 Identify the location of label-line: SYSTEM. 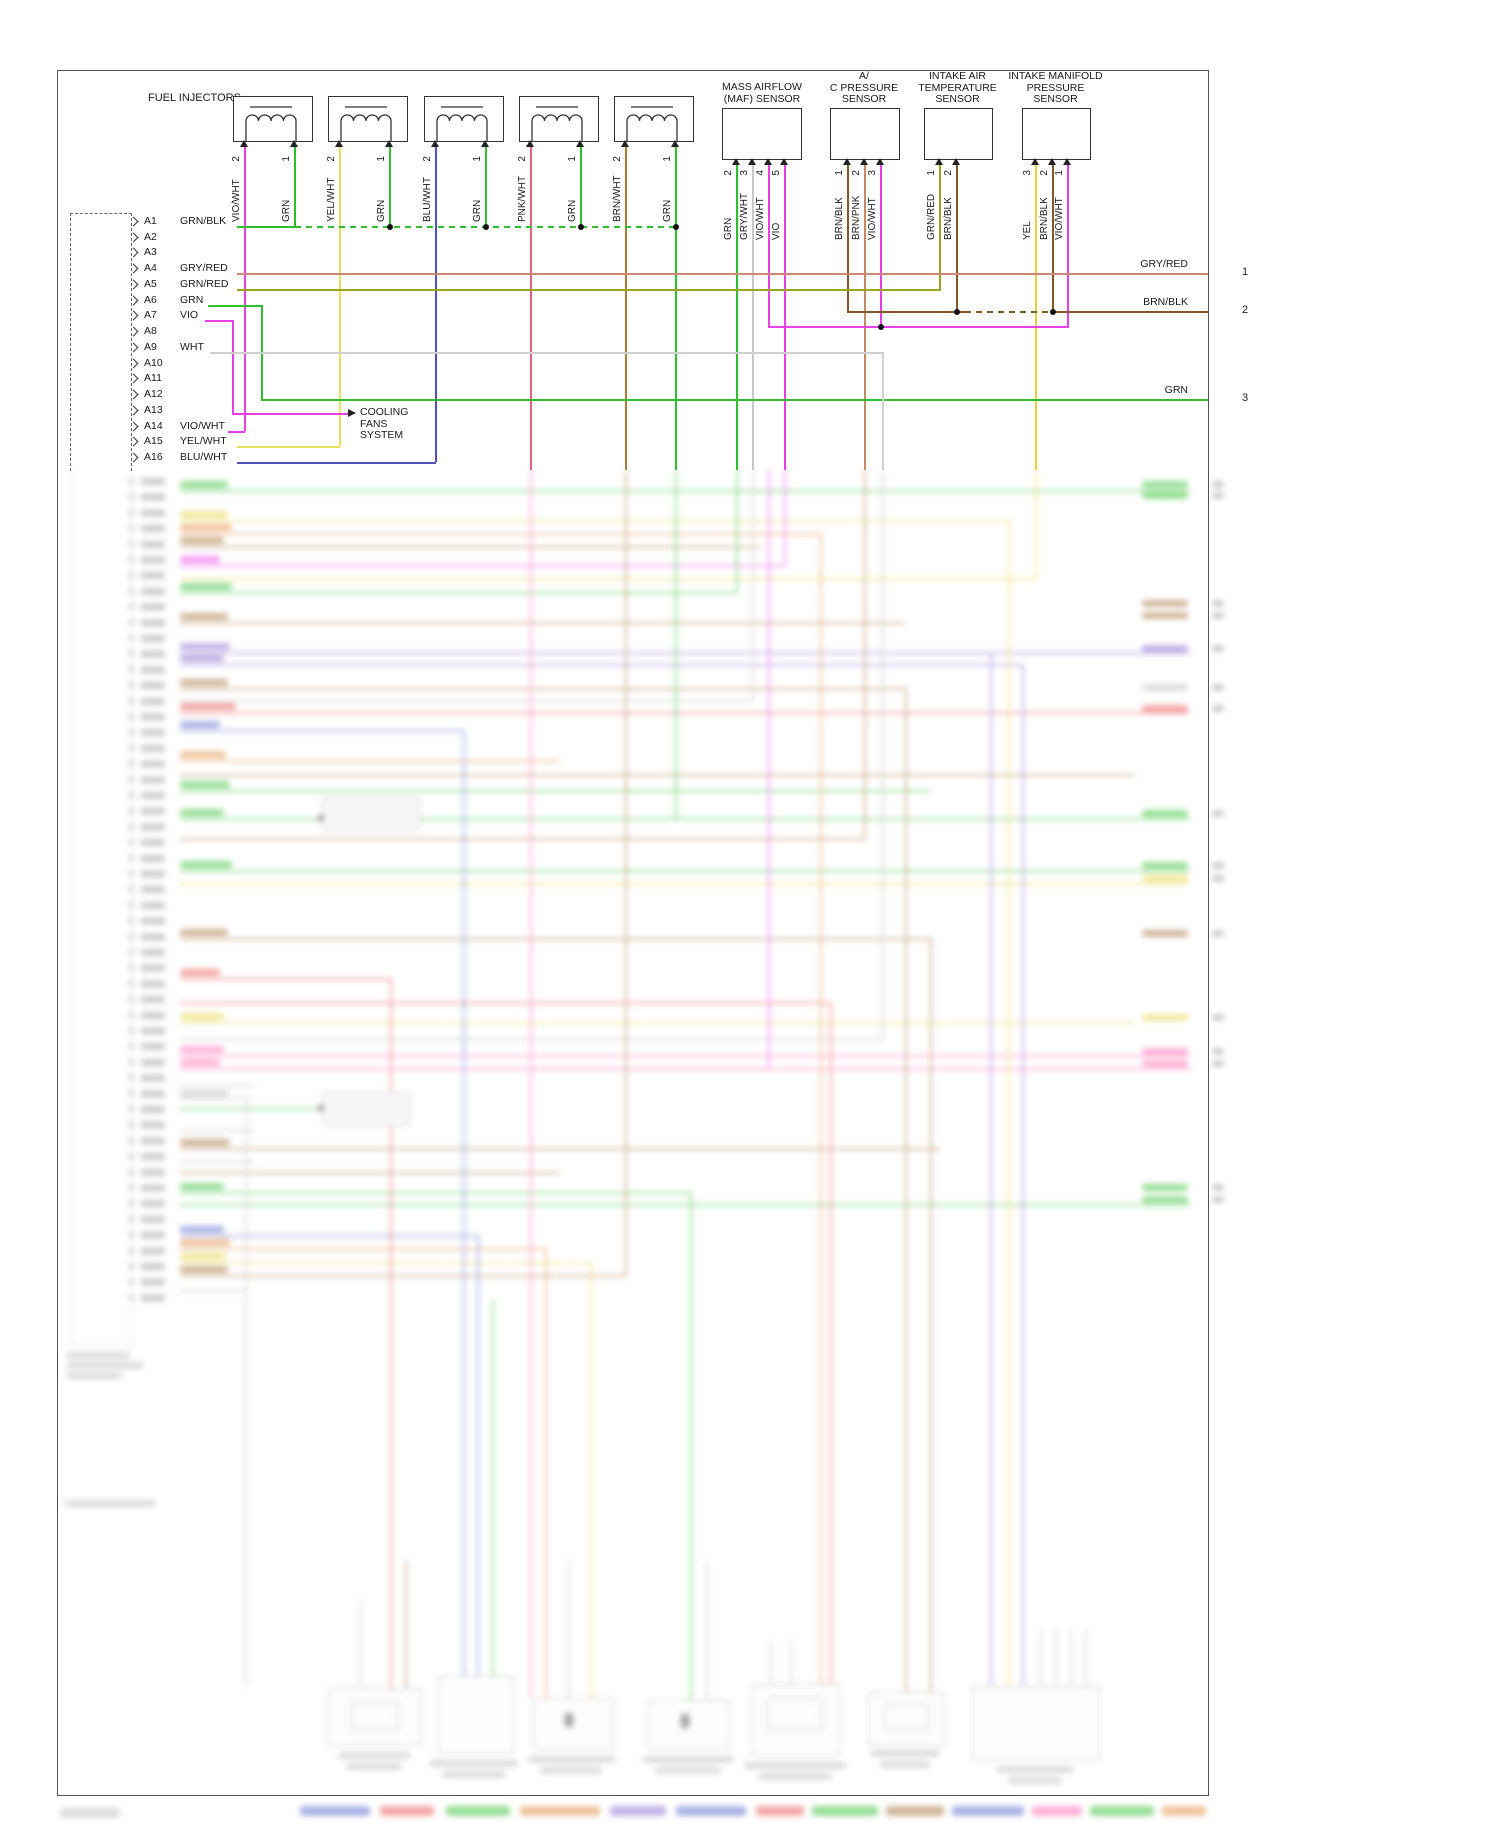
(382, 435).